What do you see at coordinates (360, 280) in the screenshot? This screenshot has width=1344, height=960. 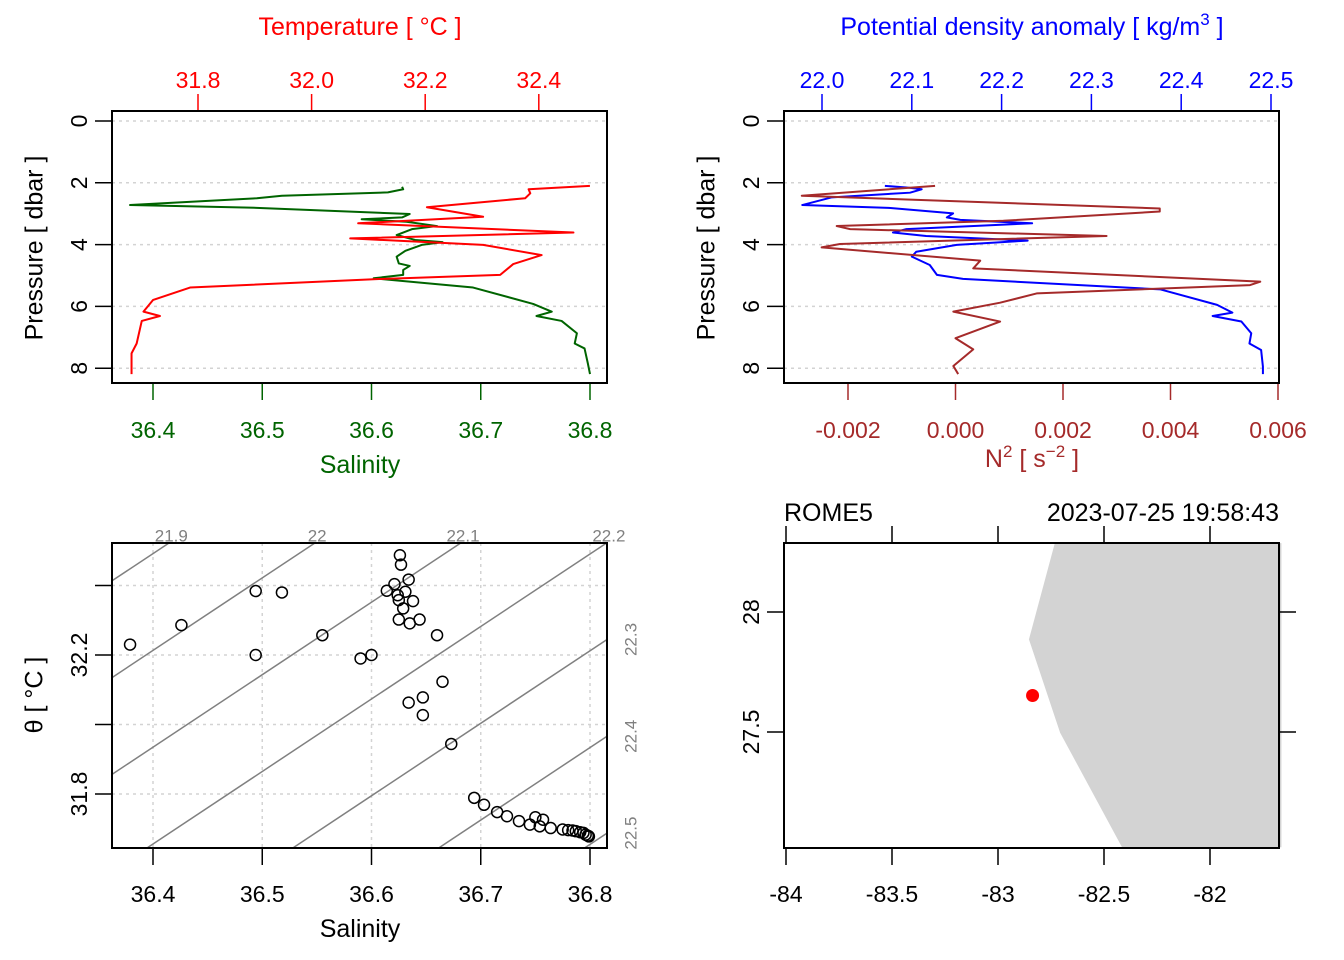 I see `salinity-profile-line` at bounding box center [360, 280].